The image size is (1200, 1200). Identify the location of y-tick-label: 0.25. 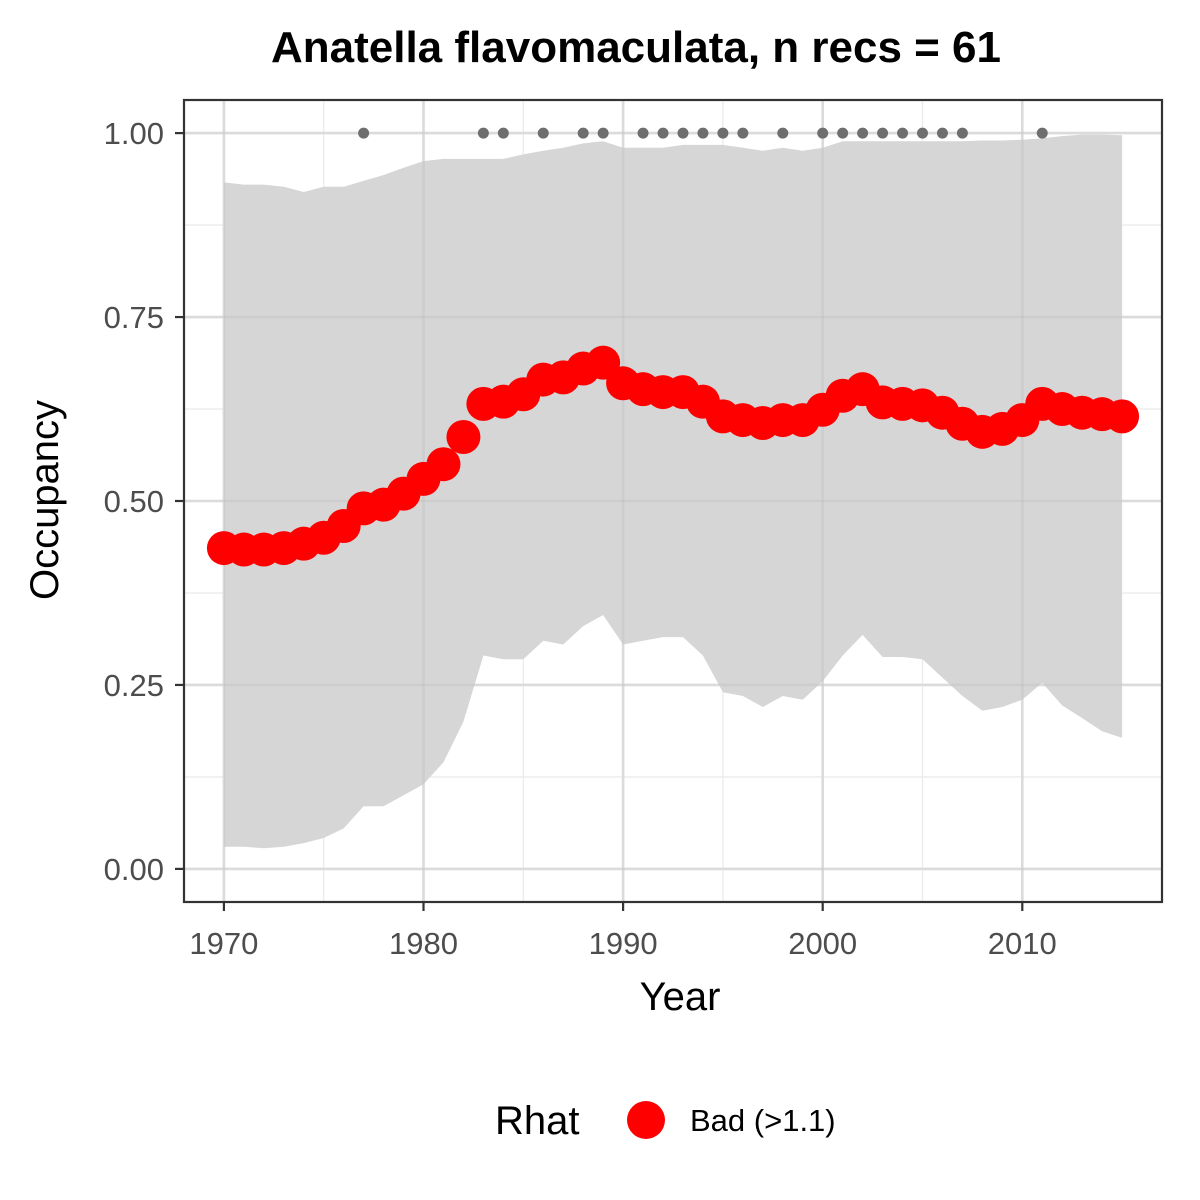
(134, 685).